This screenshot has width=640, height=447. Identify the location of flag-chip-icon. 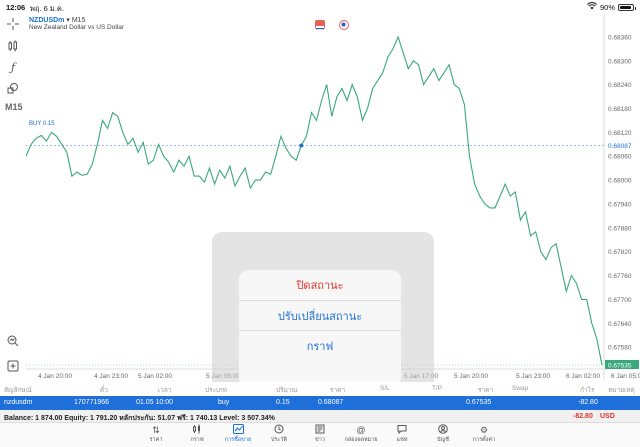
(320, 25).